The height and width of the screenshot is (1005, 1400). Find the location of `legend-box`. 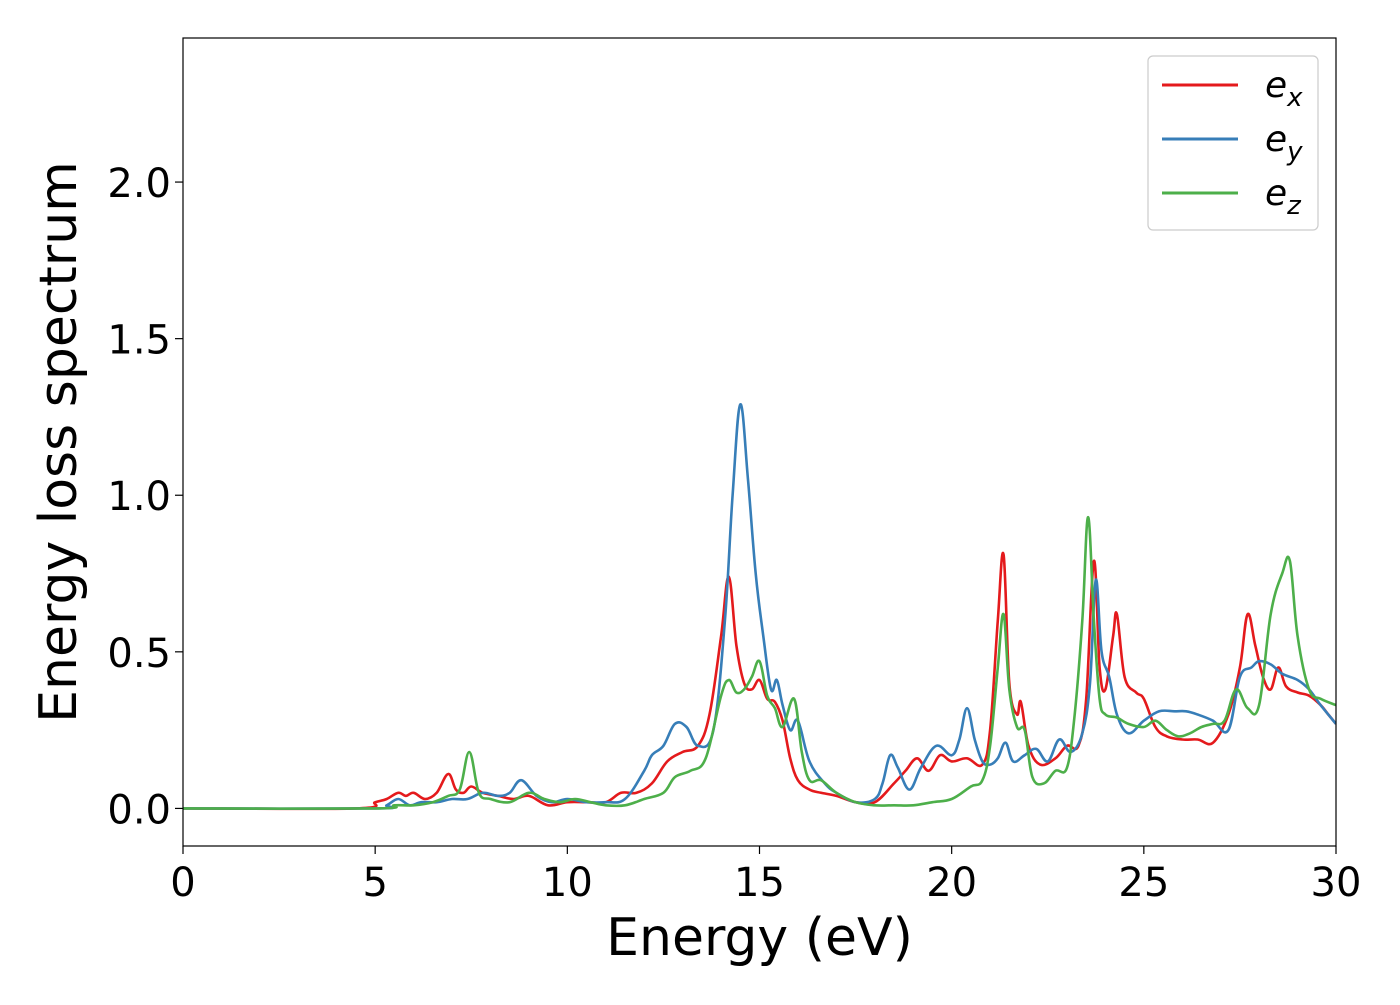

legend-box is located at coordinates (1233, 143).